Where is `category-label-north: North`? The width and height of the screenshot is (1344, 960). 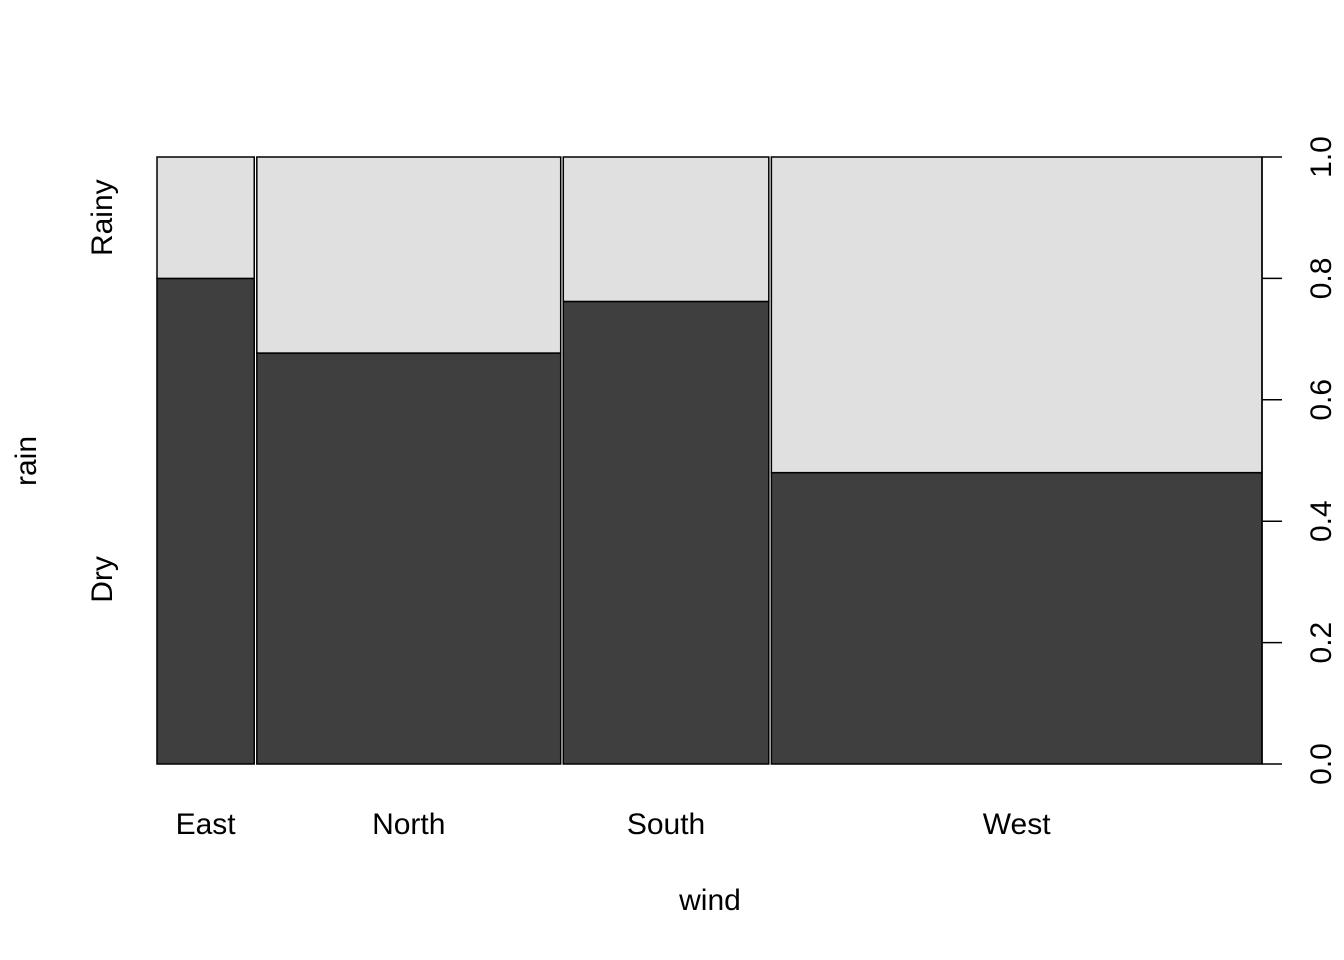
category-label-north: North is located at coordinates (408, 824).